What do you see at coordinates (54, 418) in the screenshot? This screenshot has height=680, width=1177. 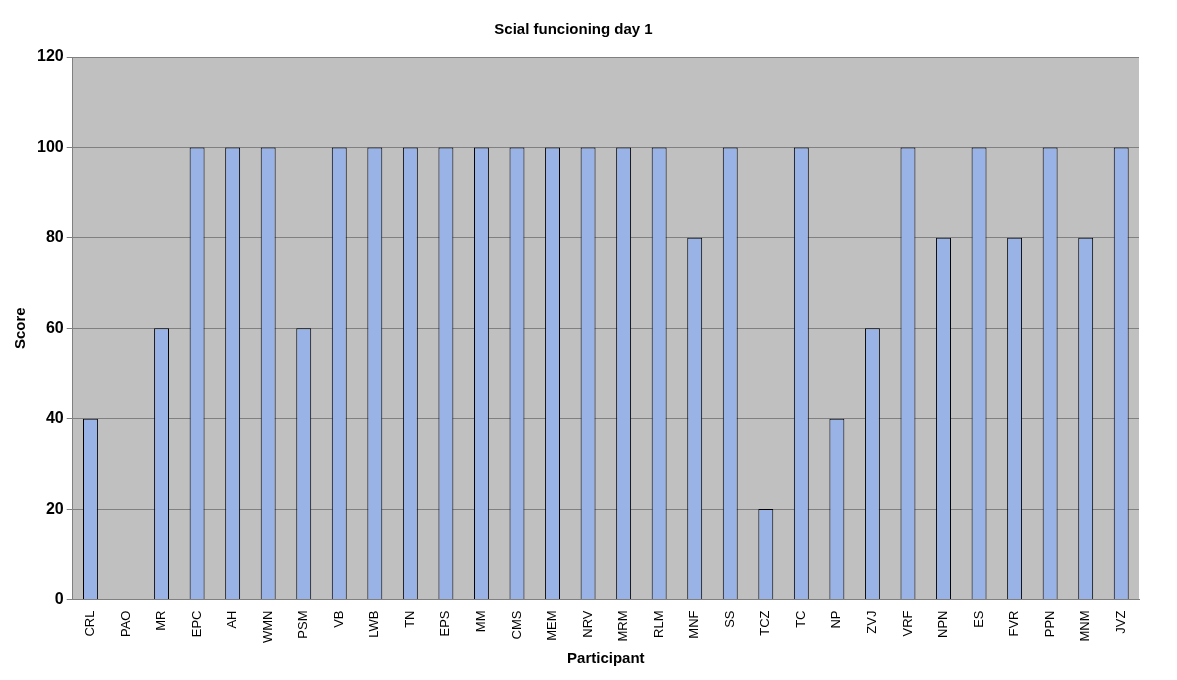 I see `y-tick-label: 40` at bounding box center [54, 418].